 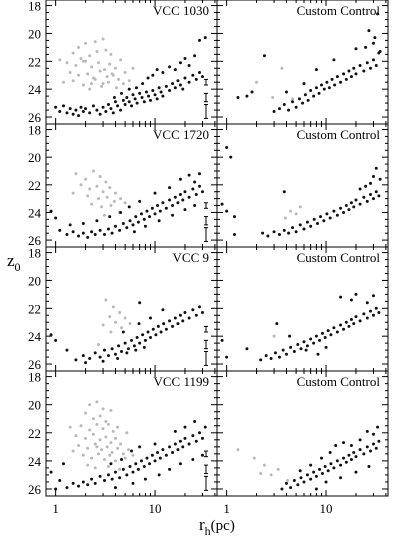 I want to click on y-tick-label: 26, so click(x=35, y=240).